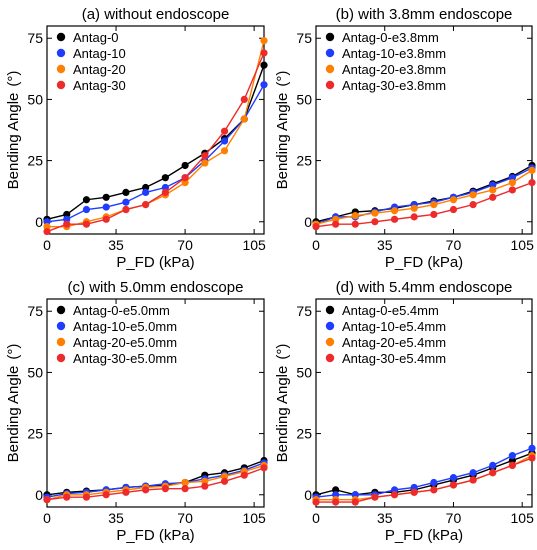  Describe the element at coordinates (424, 205) in the screenshot. I see `series-Antag-30-e3.8mm` at that location.